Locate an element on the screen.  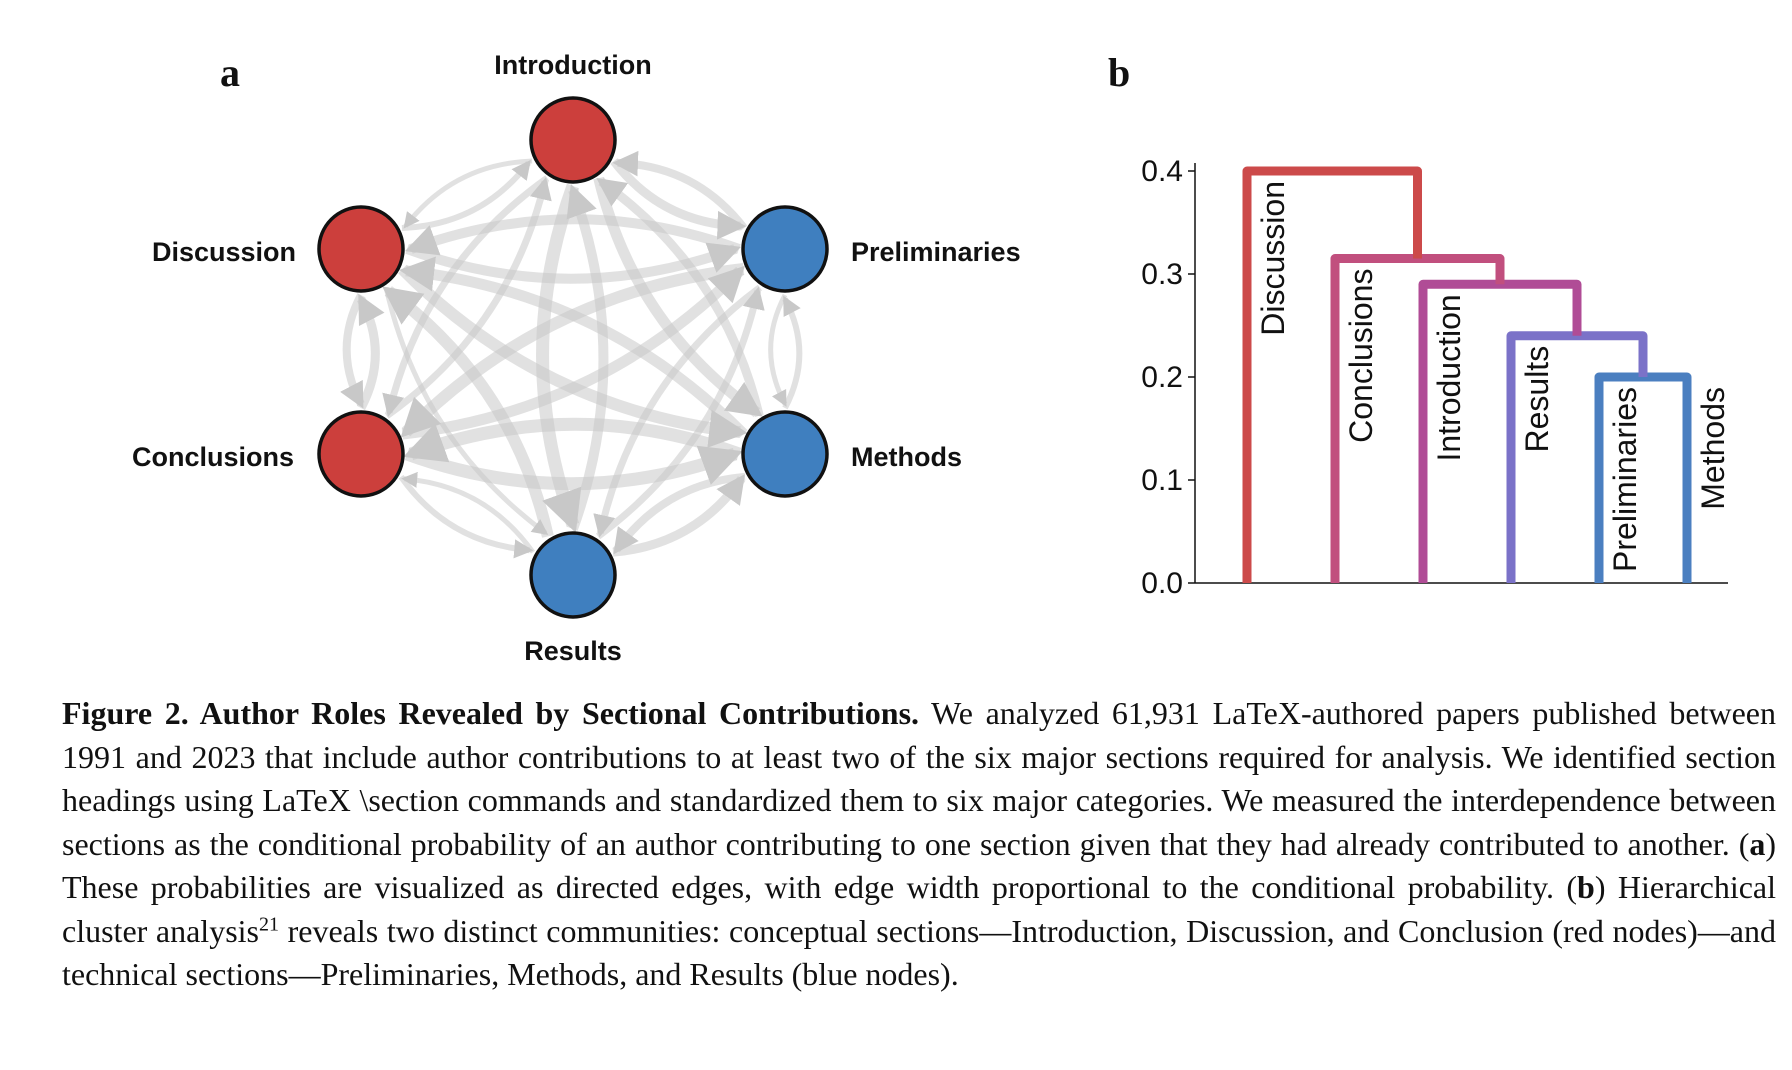
y-tick-label: 0.4 is located at coordinates (1162, 171).